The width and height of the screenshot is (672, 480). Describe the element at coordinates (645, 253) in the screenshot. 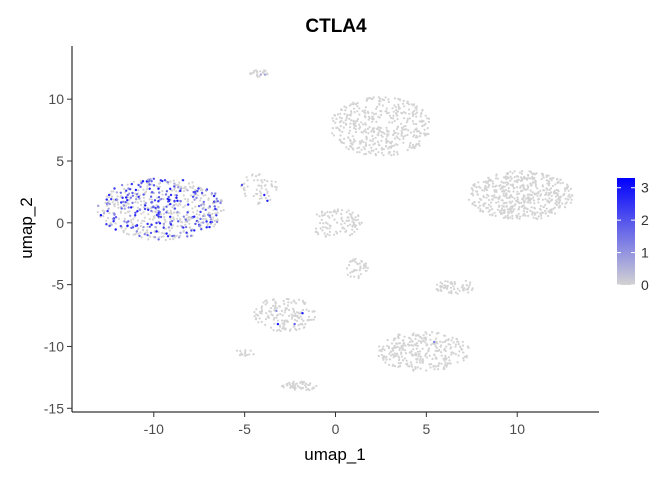

I see `colorbar-tick-label: 1` at that location.